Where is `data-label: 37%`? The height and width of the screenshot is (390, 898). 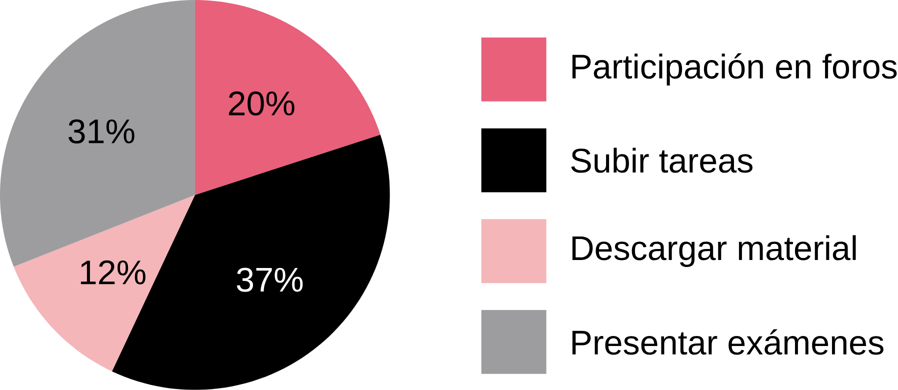 data-label: 37% is located at coordinates (269, 280).